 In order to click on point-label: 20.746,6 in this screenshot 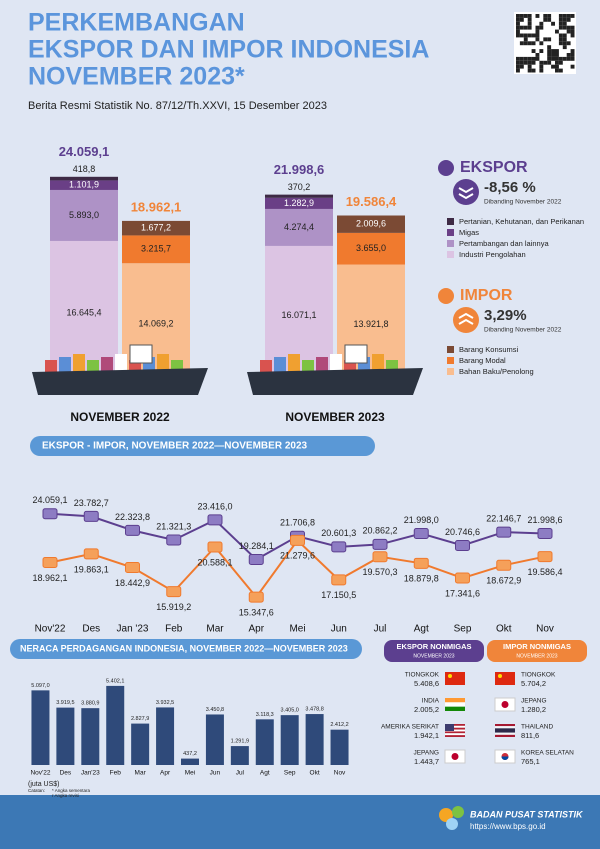, I will do `click(462, 532)`.